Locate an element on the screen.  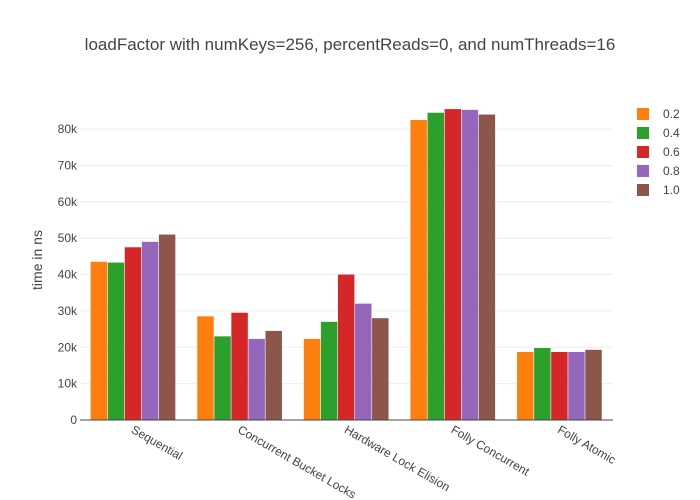
y-tick-label: 60k is located at coordinates (68, 202).